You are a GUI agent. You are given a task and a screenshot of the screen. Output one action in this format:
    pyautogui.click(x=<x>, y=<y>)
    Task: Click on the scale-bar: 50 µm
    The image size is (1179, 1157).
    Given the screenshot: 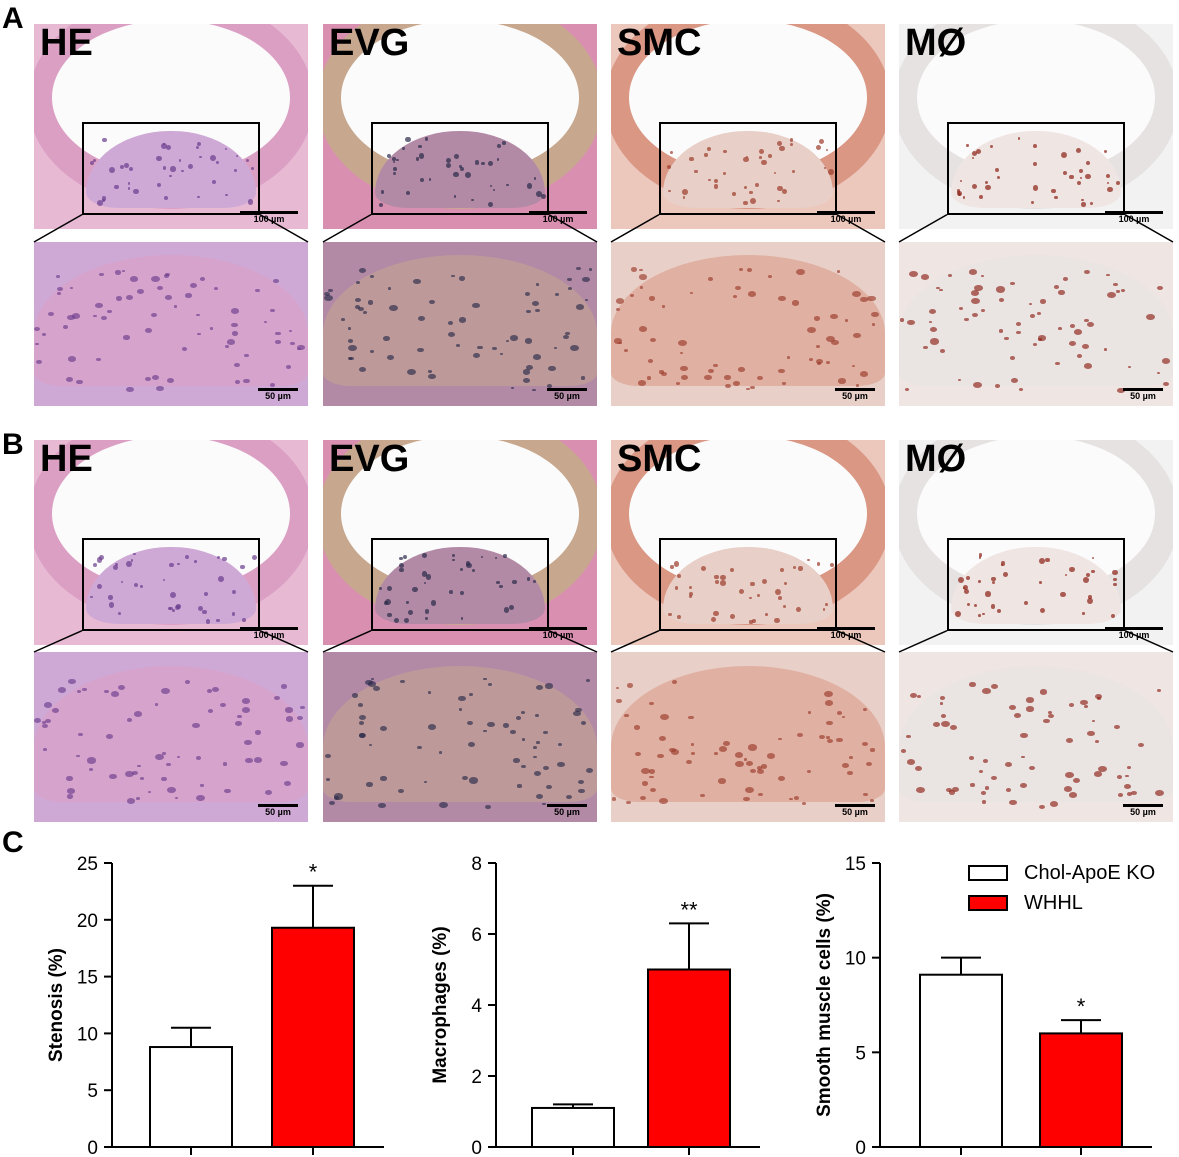 What is the action you would take?
    pyautogui.click(x=855, y=811)
    